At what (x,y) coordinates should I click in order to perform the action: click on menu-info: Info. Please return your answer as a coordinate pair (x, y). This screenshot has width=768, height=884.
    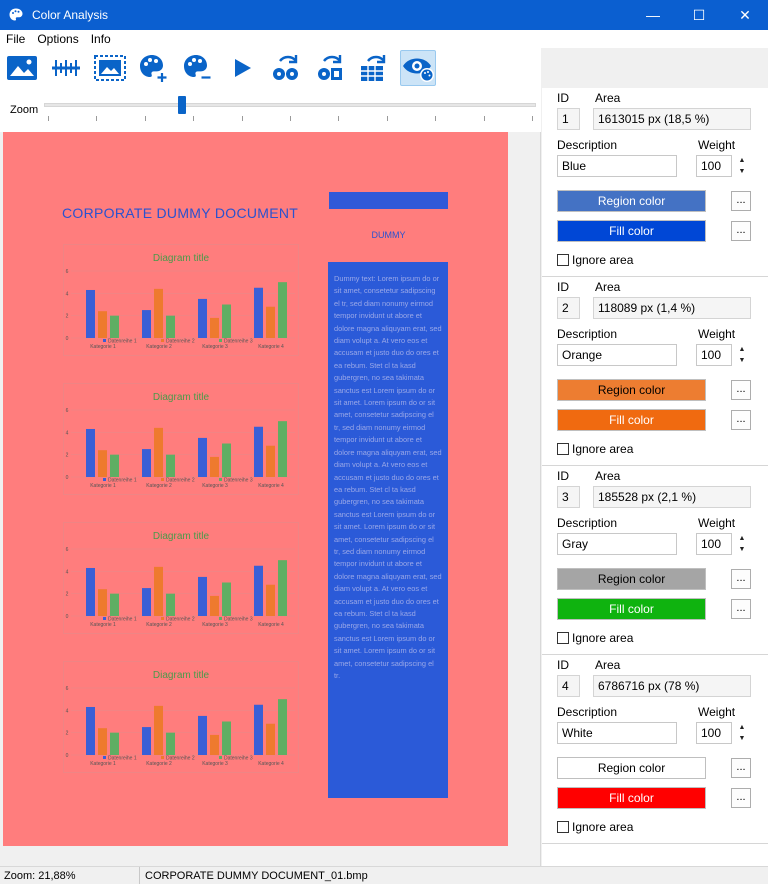
    Looking at the image, I should click on (100, 39).